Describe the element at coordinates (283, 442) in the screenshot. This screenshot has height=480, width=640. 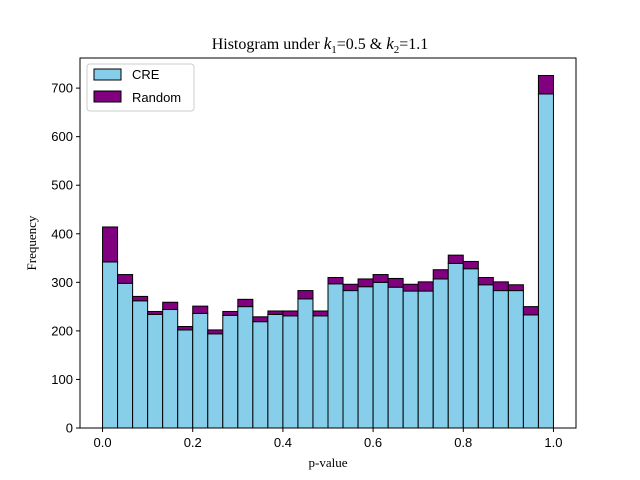
I see `x-tick-label: 0.4` at that location.